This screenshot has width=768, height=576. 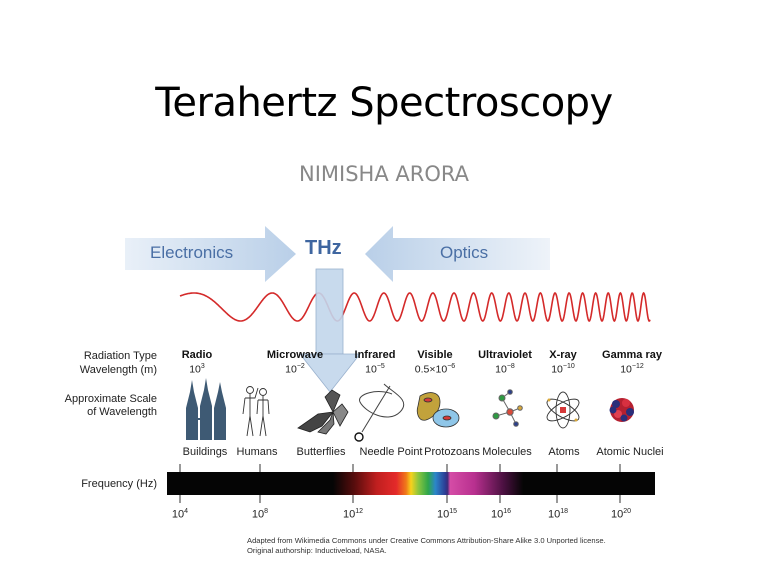 I want to click on band-type-xray: X-ray, so click(x=563, y=355).